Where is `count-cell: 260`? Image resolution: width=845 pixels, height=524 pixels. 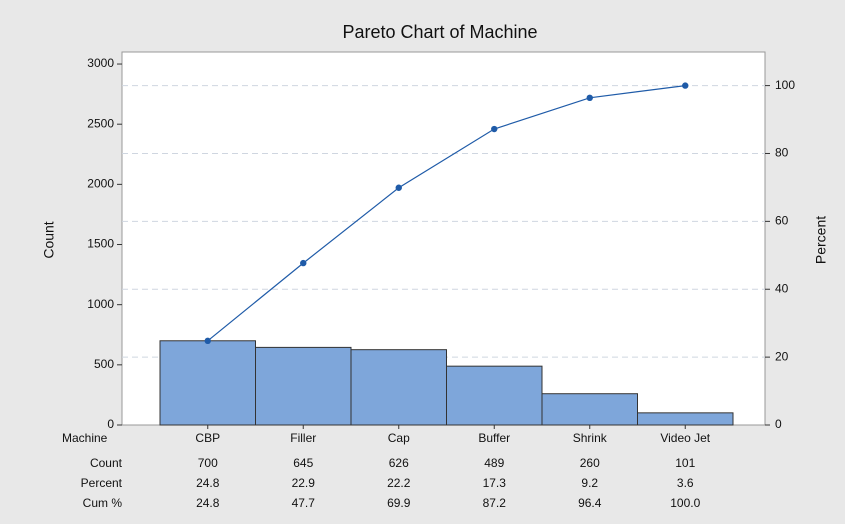 count-cell: 260 is located at coordinates (590, 463).